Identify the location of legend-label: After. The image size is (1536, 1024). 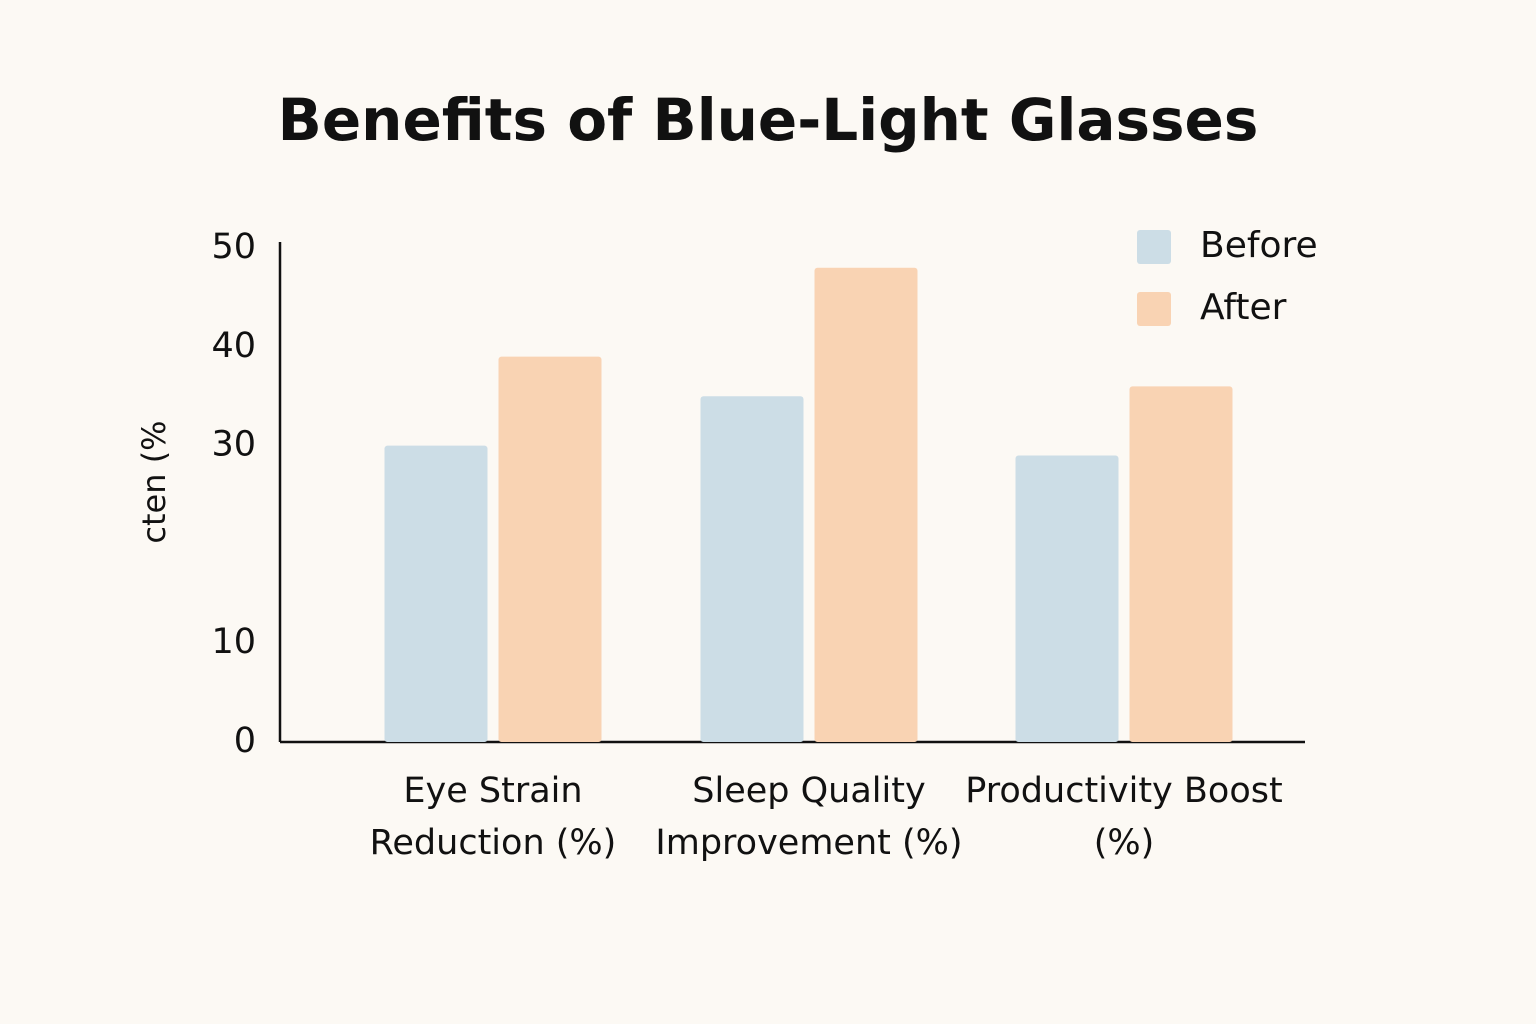
(1243, 307).